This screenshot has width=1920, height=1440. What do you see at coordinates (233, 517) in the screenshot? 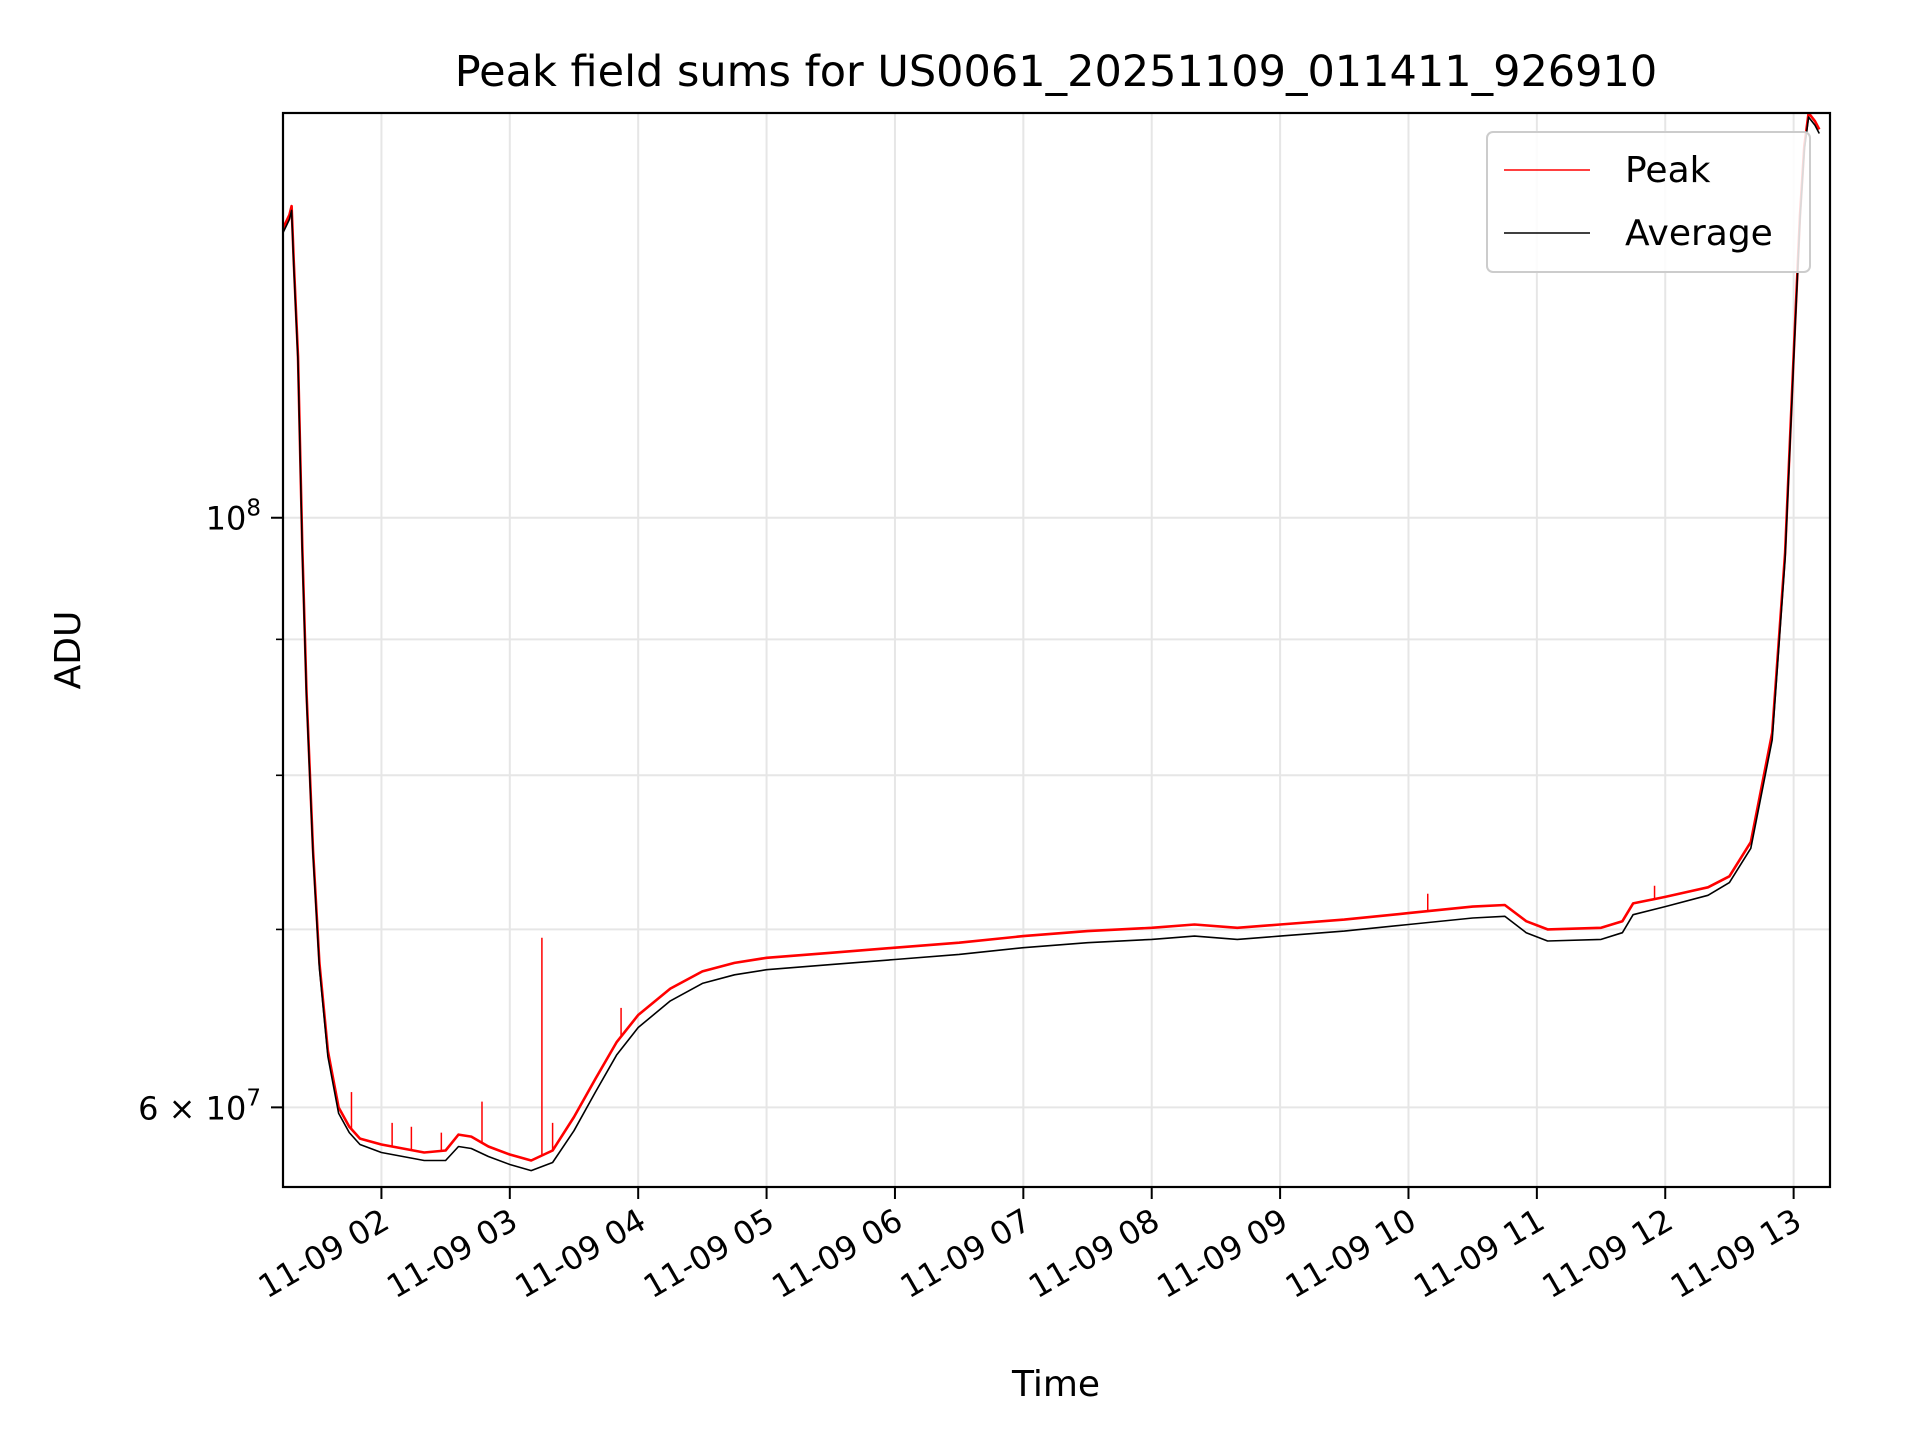
I see `y-tick-label: 108` at bounding box center [233, 517].